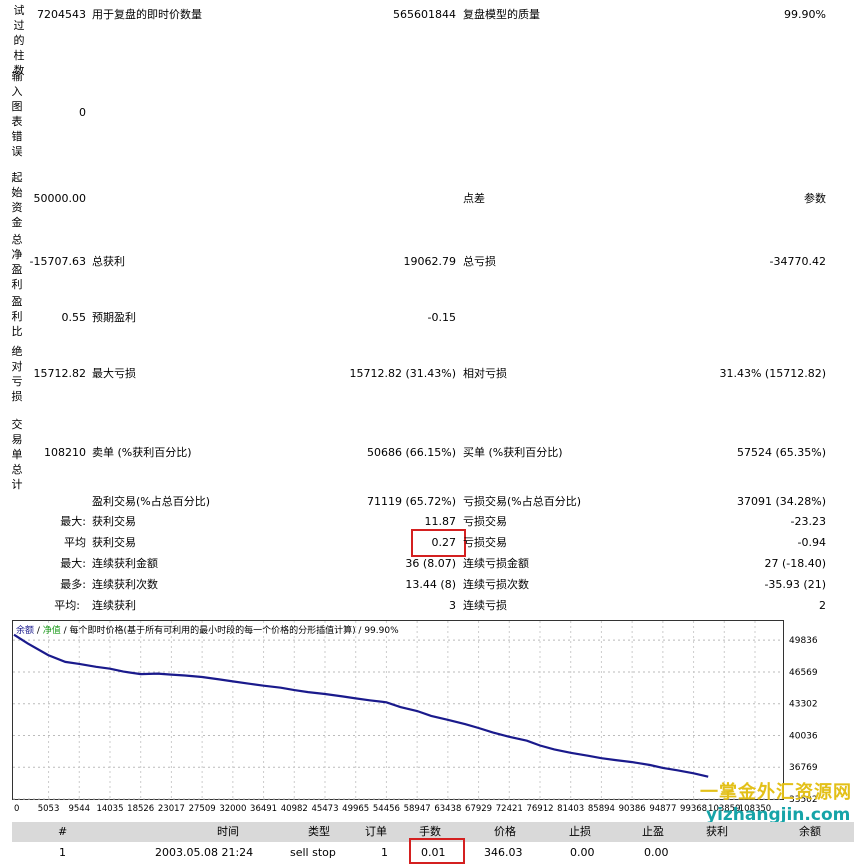 Image resolution: width=868 pixels, height=864 pixels. I want to click on max-consecutive-loss-label: 连续亏损金额, so click(496, 563).